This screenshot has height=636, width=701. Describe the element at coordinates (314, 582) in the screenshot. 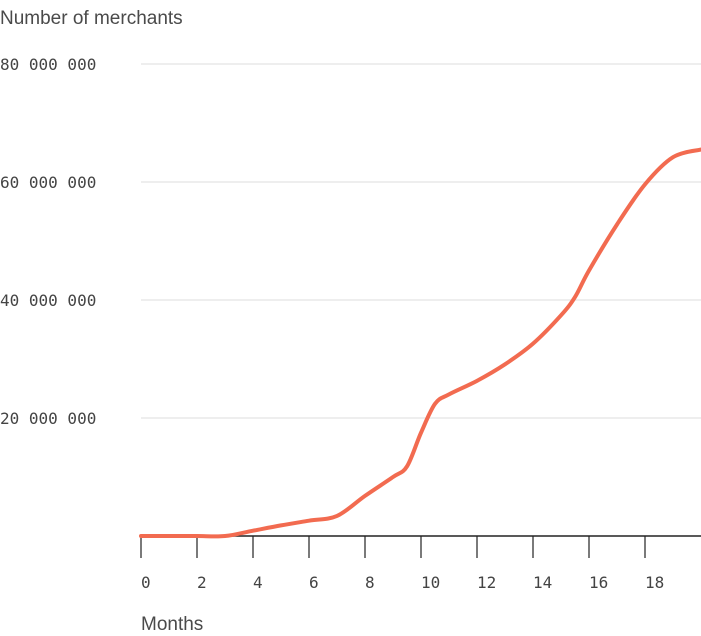

I see `x-tick-label: 6` at that location.